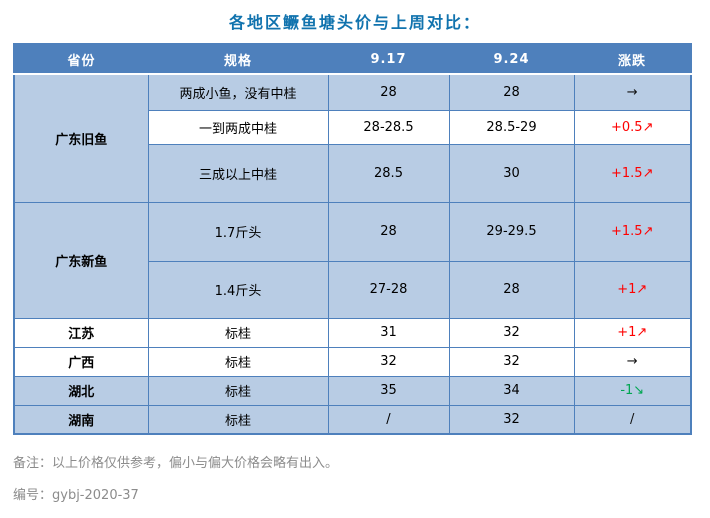 This screenshot has width=710, height=518. Describe the element at coordinates (511, 127) in the screenshot. I see `price-curr-cell: 28.5-29` at that location.